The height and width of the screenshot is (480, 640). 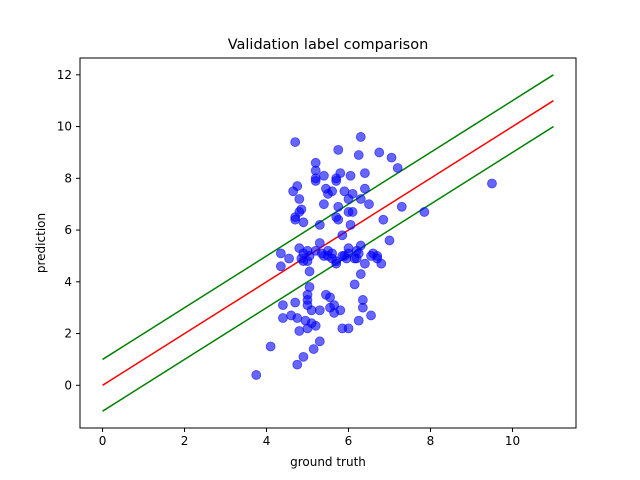 What do you see at coordinates (267, 441) in the screenshot?
I see `x-tick-label: 4` at bounding box center [267, 441].